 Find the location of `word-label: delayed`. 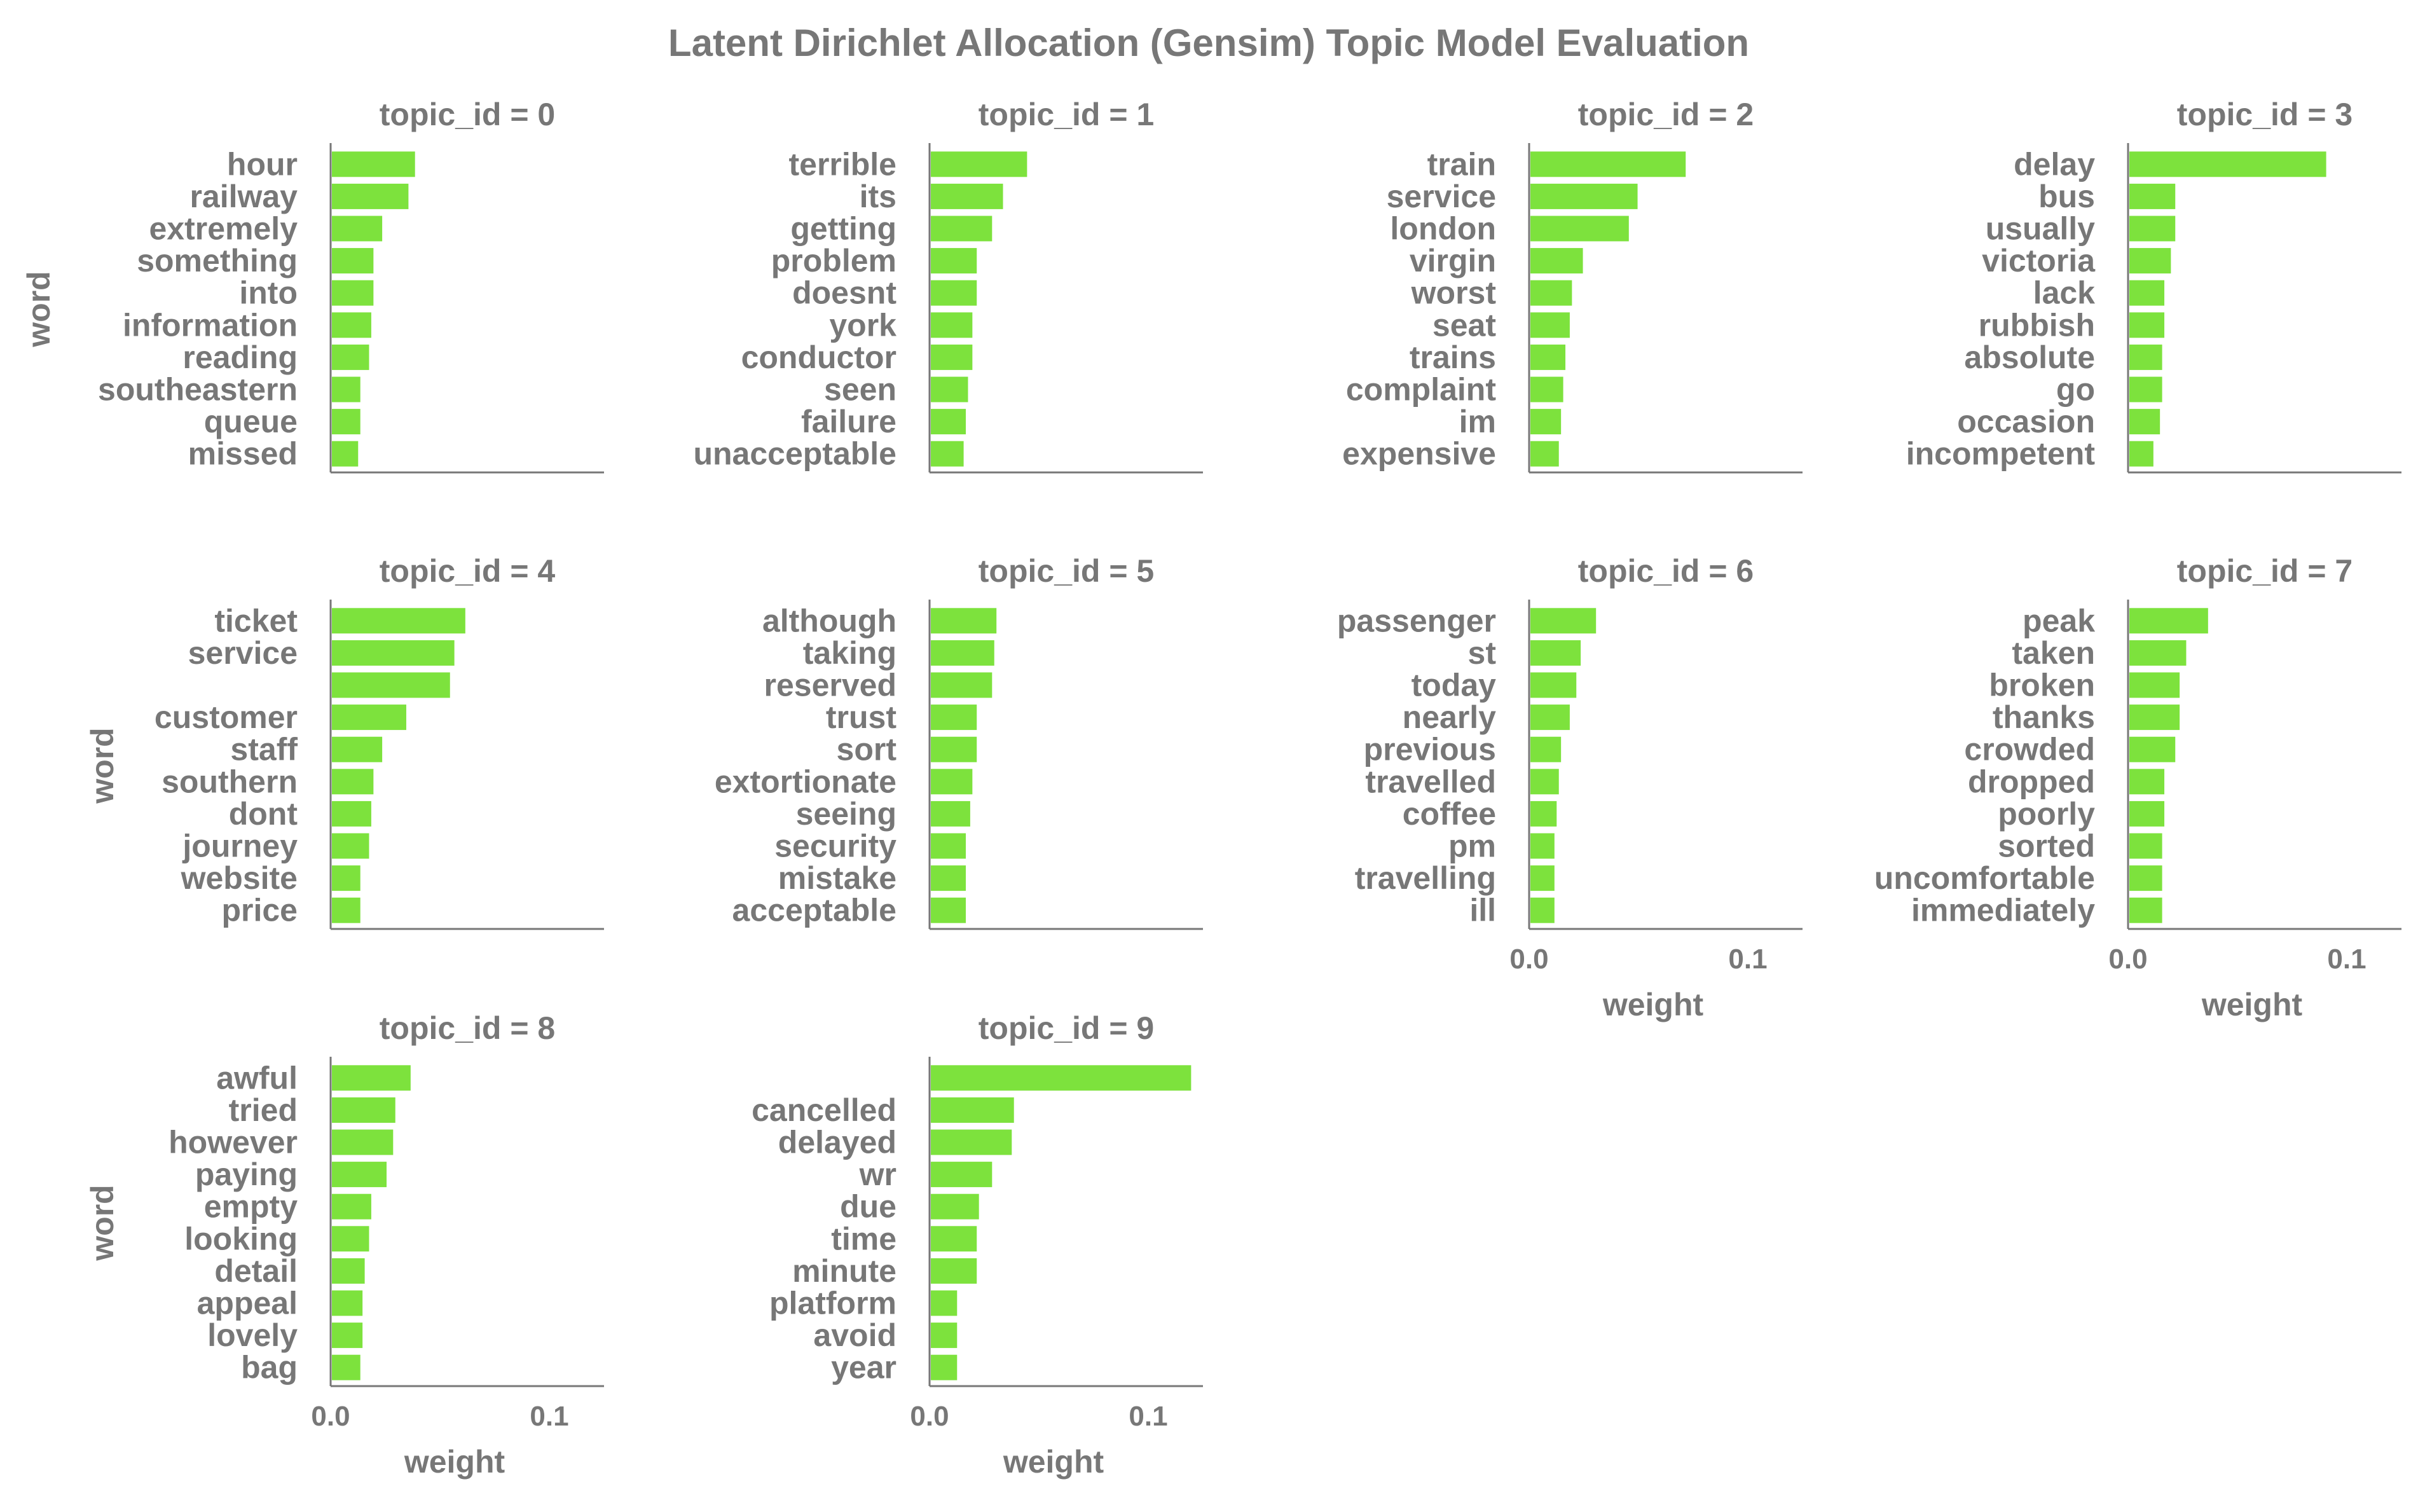

word-label: delayed is located at coordinates (837, 1142).